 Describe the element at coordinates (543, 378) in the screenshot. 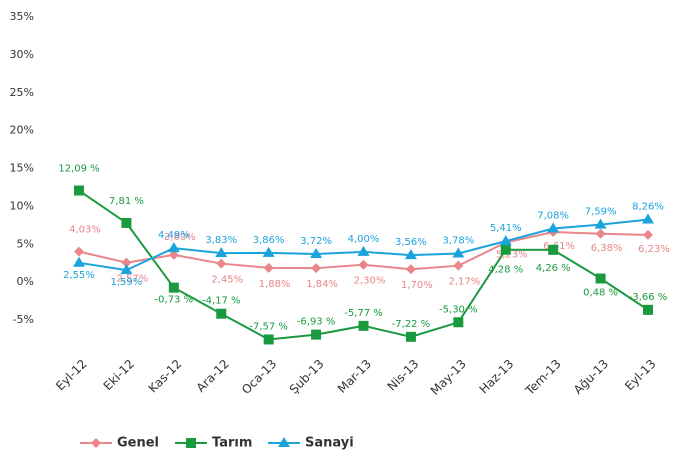

I see `x-tick-label: Tem-13` at that location.